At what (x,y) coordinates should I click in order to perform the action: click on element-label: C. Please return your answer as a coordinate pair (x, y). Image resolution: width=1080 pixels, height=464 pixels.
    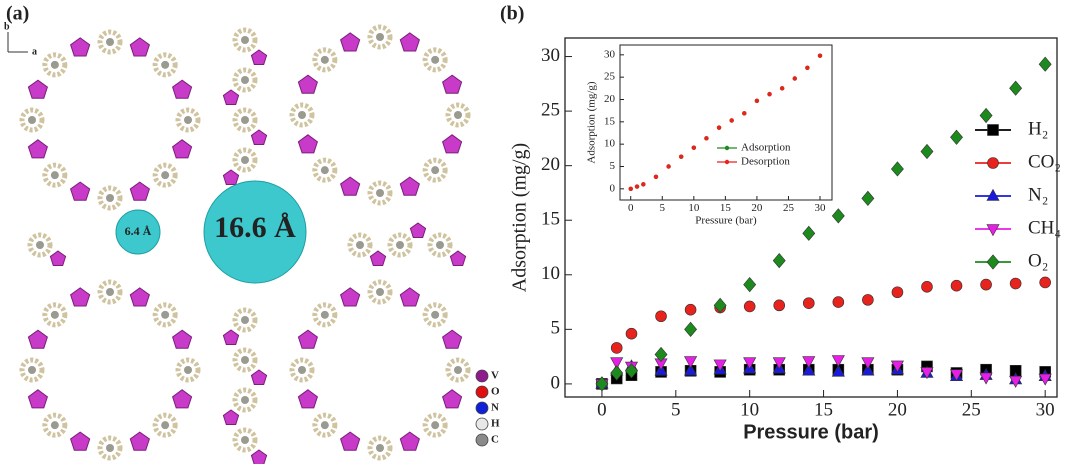
    Looking at the image, I should click on (495, 440).